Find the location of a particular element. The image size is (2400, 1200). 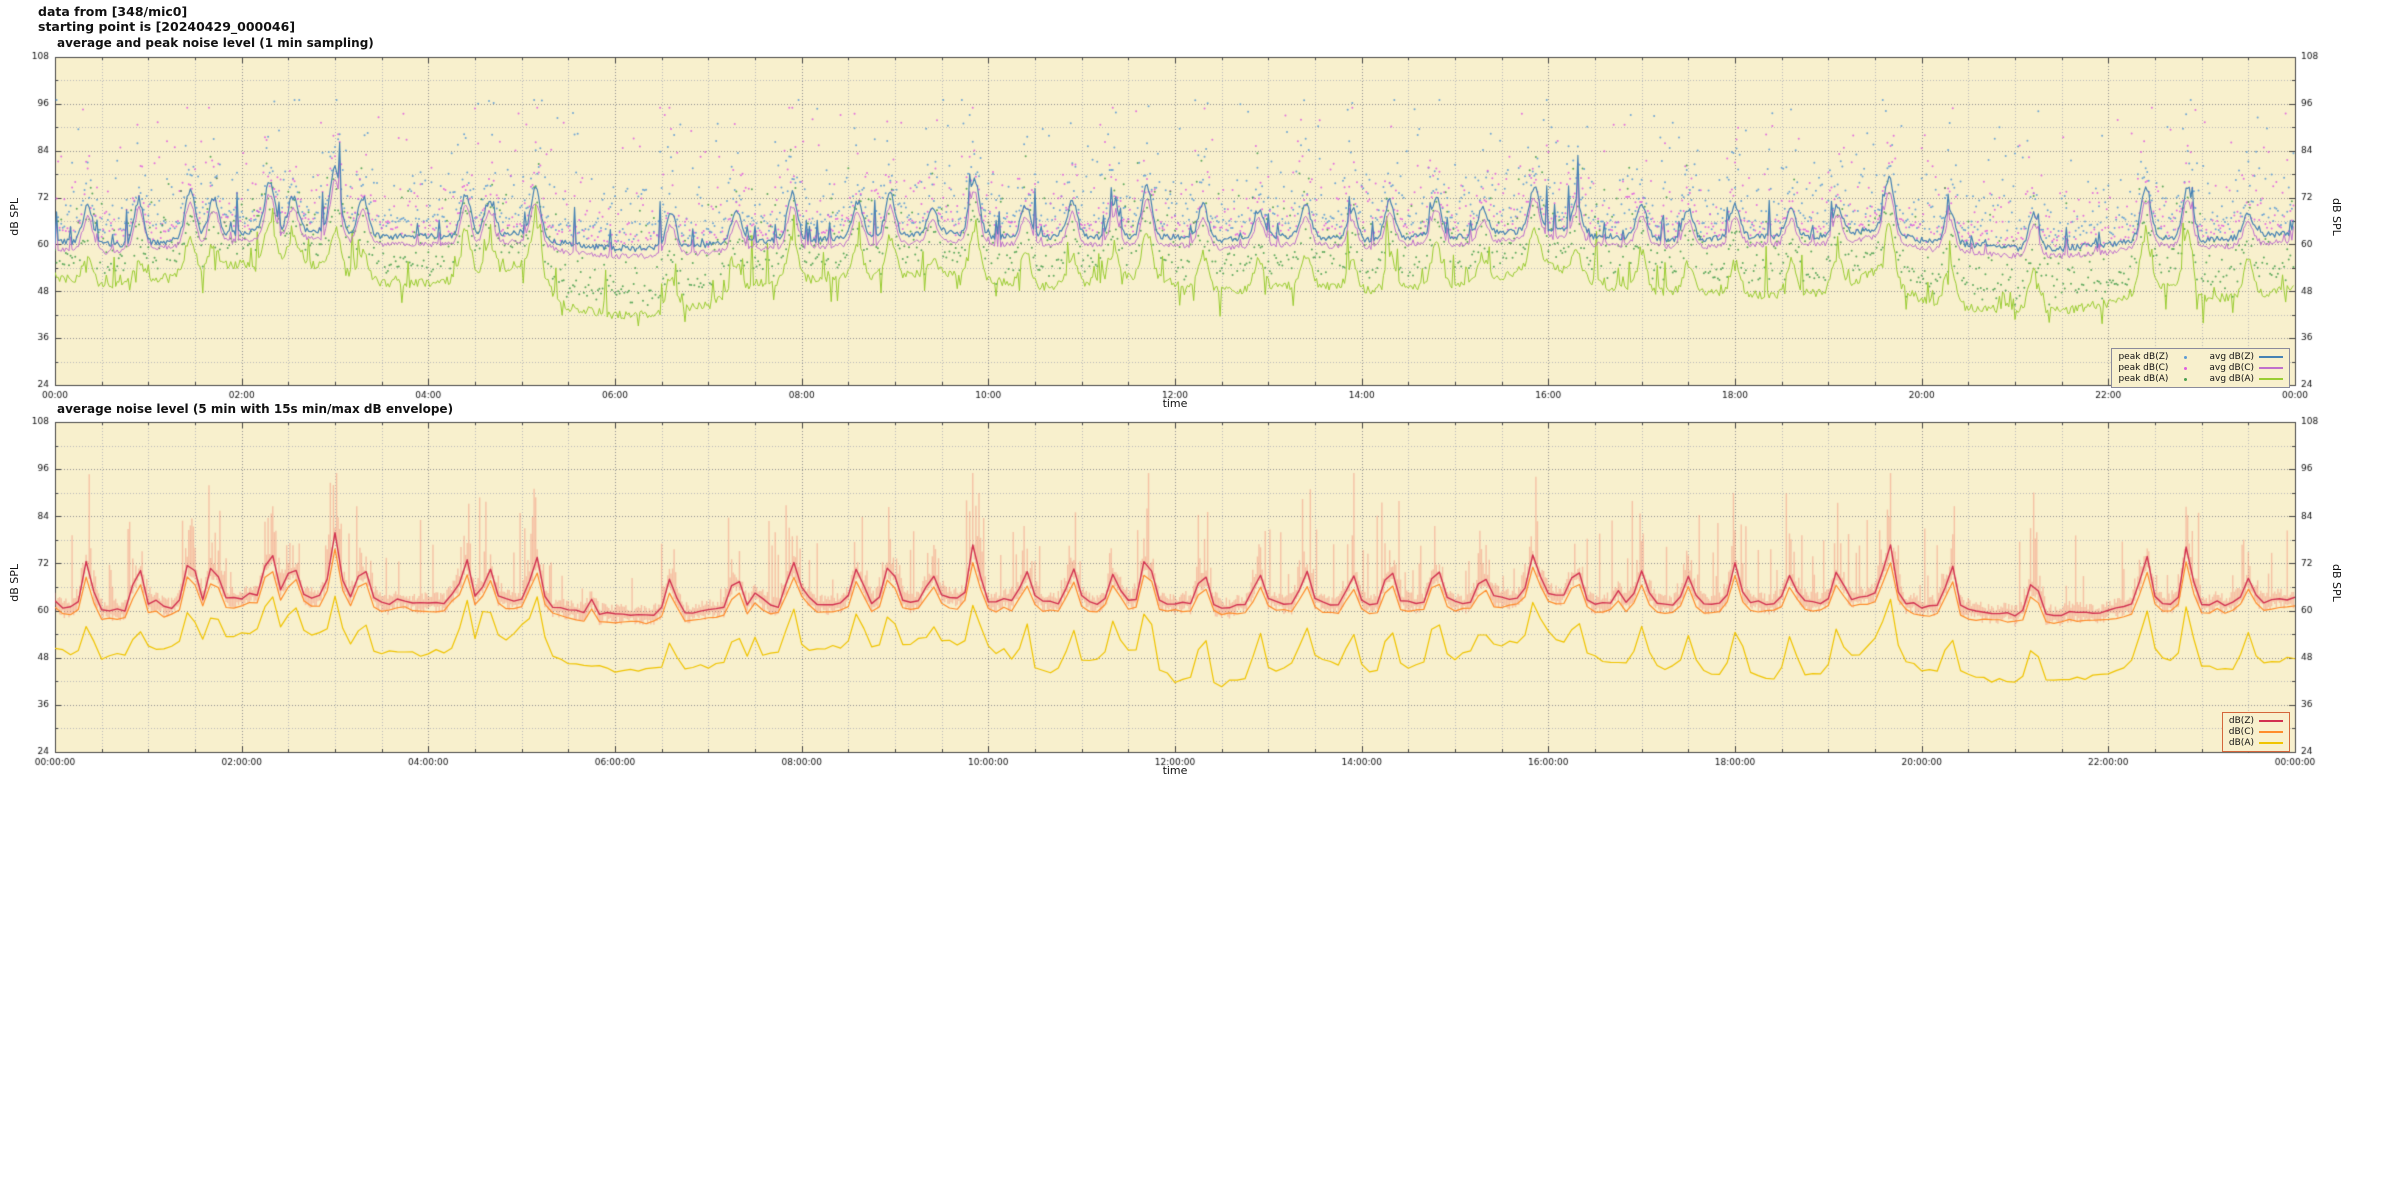

data-source-label: data from [348/mic0] is located at coordinates (113, 11).